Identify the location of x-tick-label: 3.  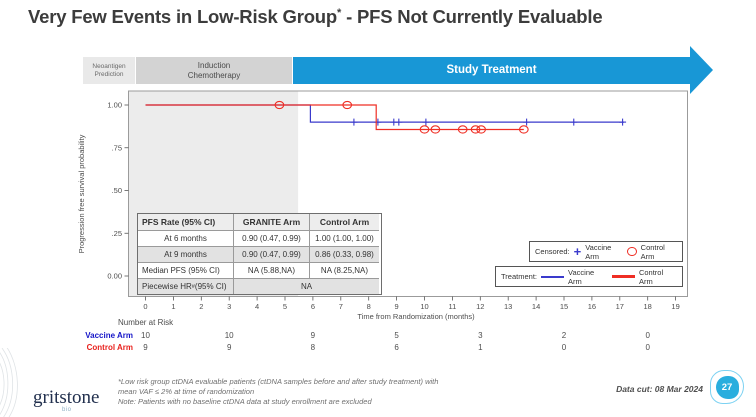
(229, 306).